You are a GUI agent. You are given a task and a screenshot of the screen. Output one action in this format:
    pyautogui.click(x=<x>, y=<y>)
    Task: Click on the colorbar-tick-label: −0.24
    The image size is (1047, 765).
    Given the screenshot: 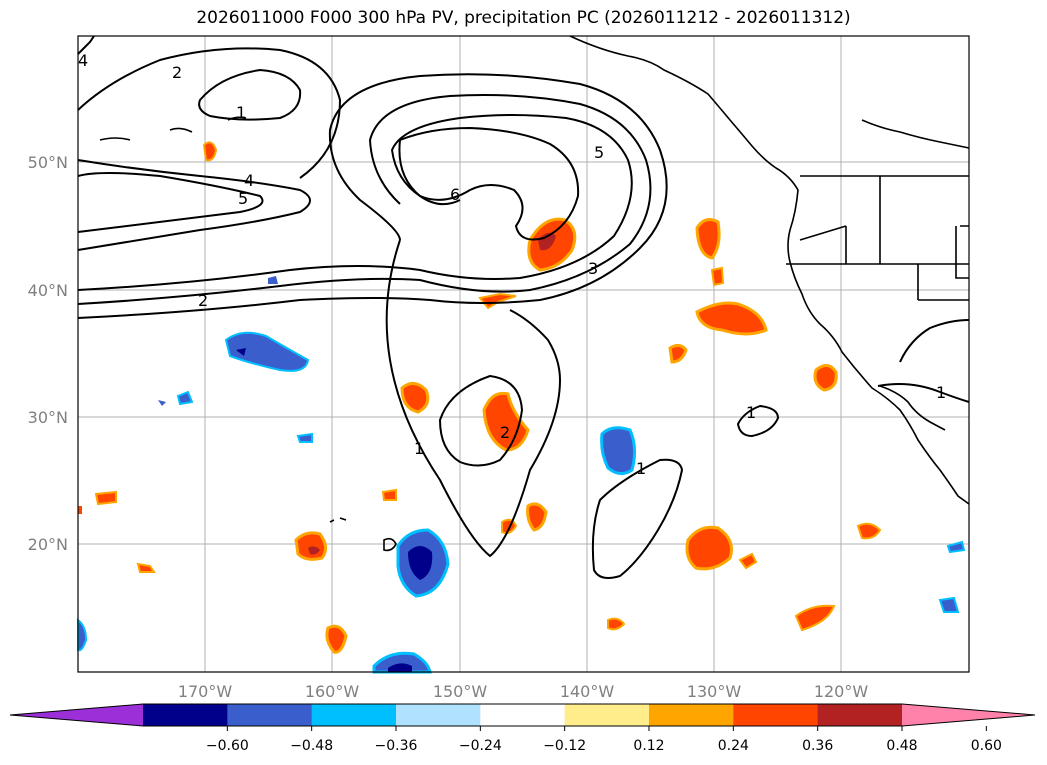 What is the action you would take?
    pyautogui.click(x=480, y=746)
    